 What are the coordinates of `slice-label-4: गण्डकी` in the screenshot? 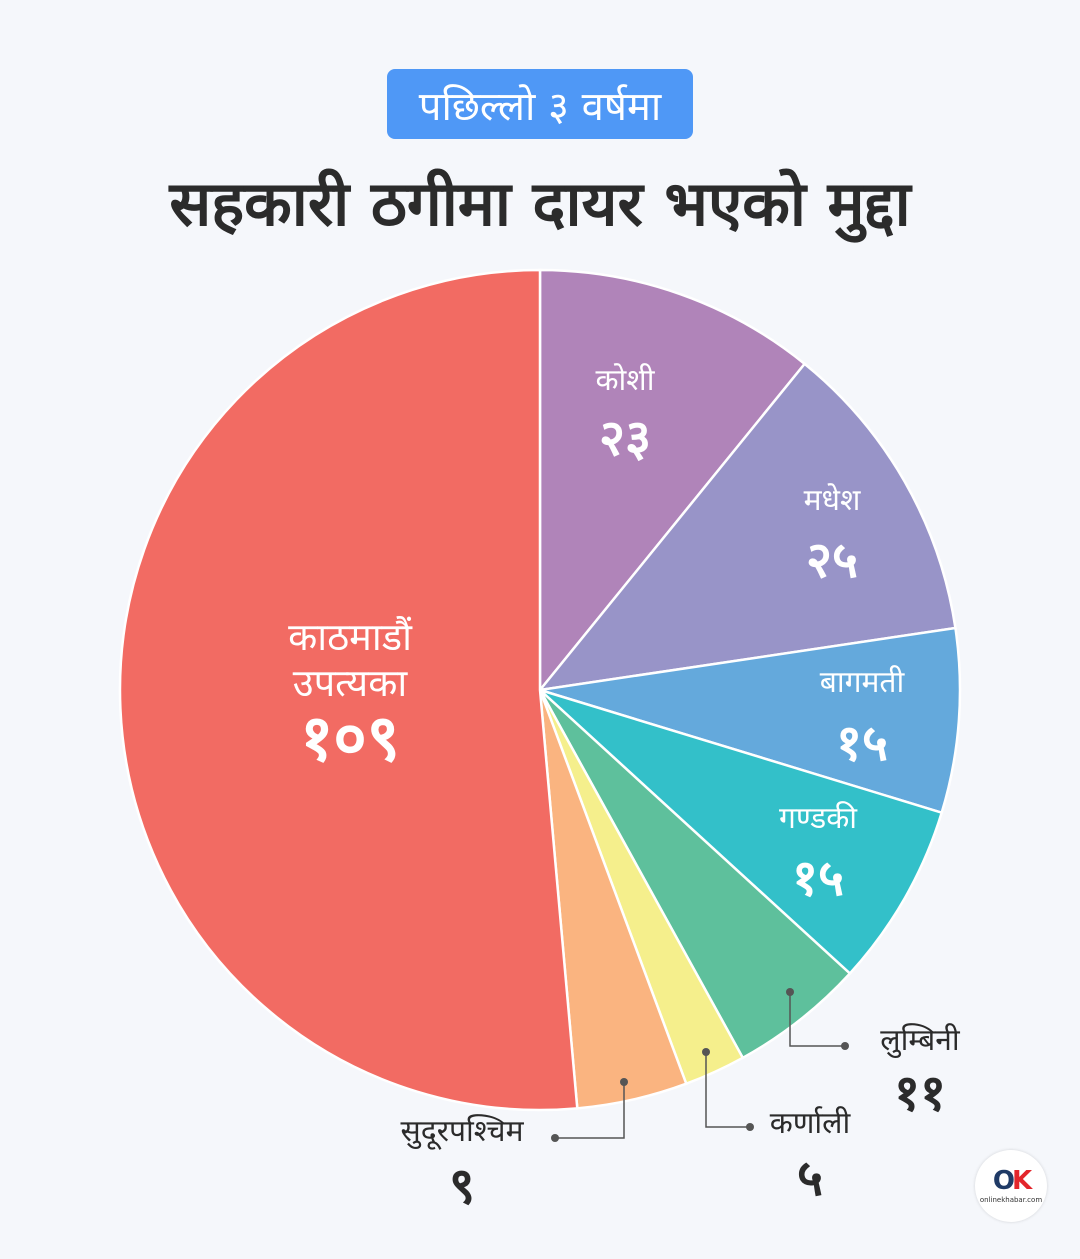 It's located at (818, 818).